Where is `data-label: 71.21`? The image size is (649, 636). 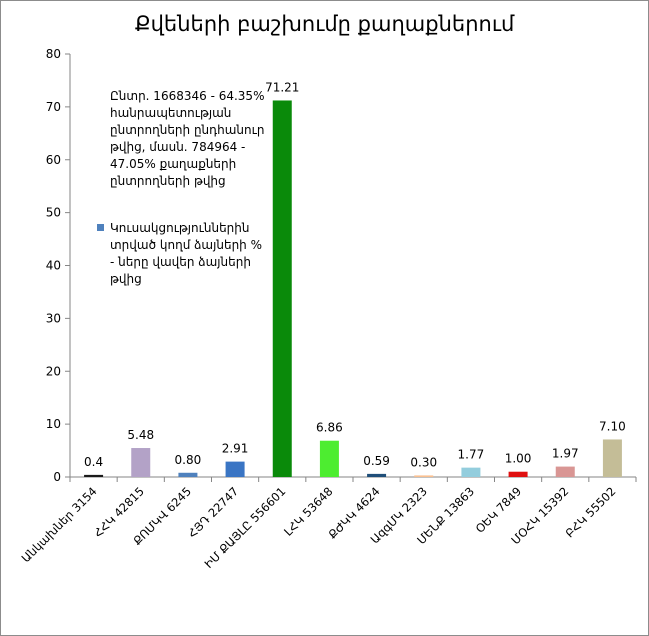 data-label: 71.21 is located at coordinates (282, 87).